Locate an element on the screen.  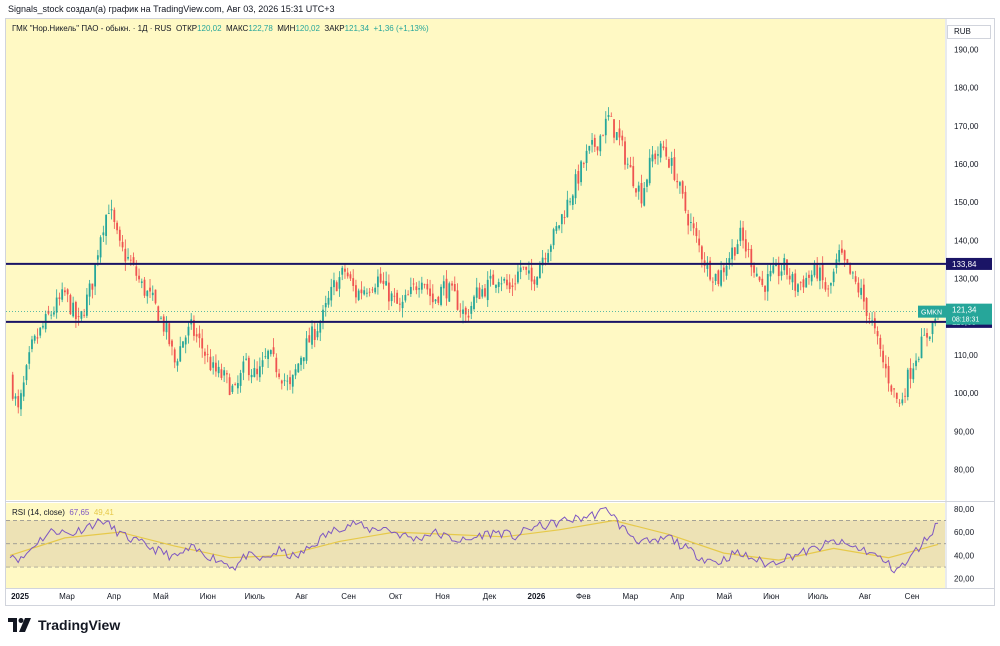
rsi-tick-label: 80,00 is located at coordinates (964, 509).